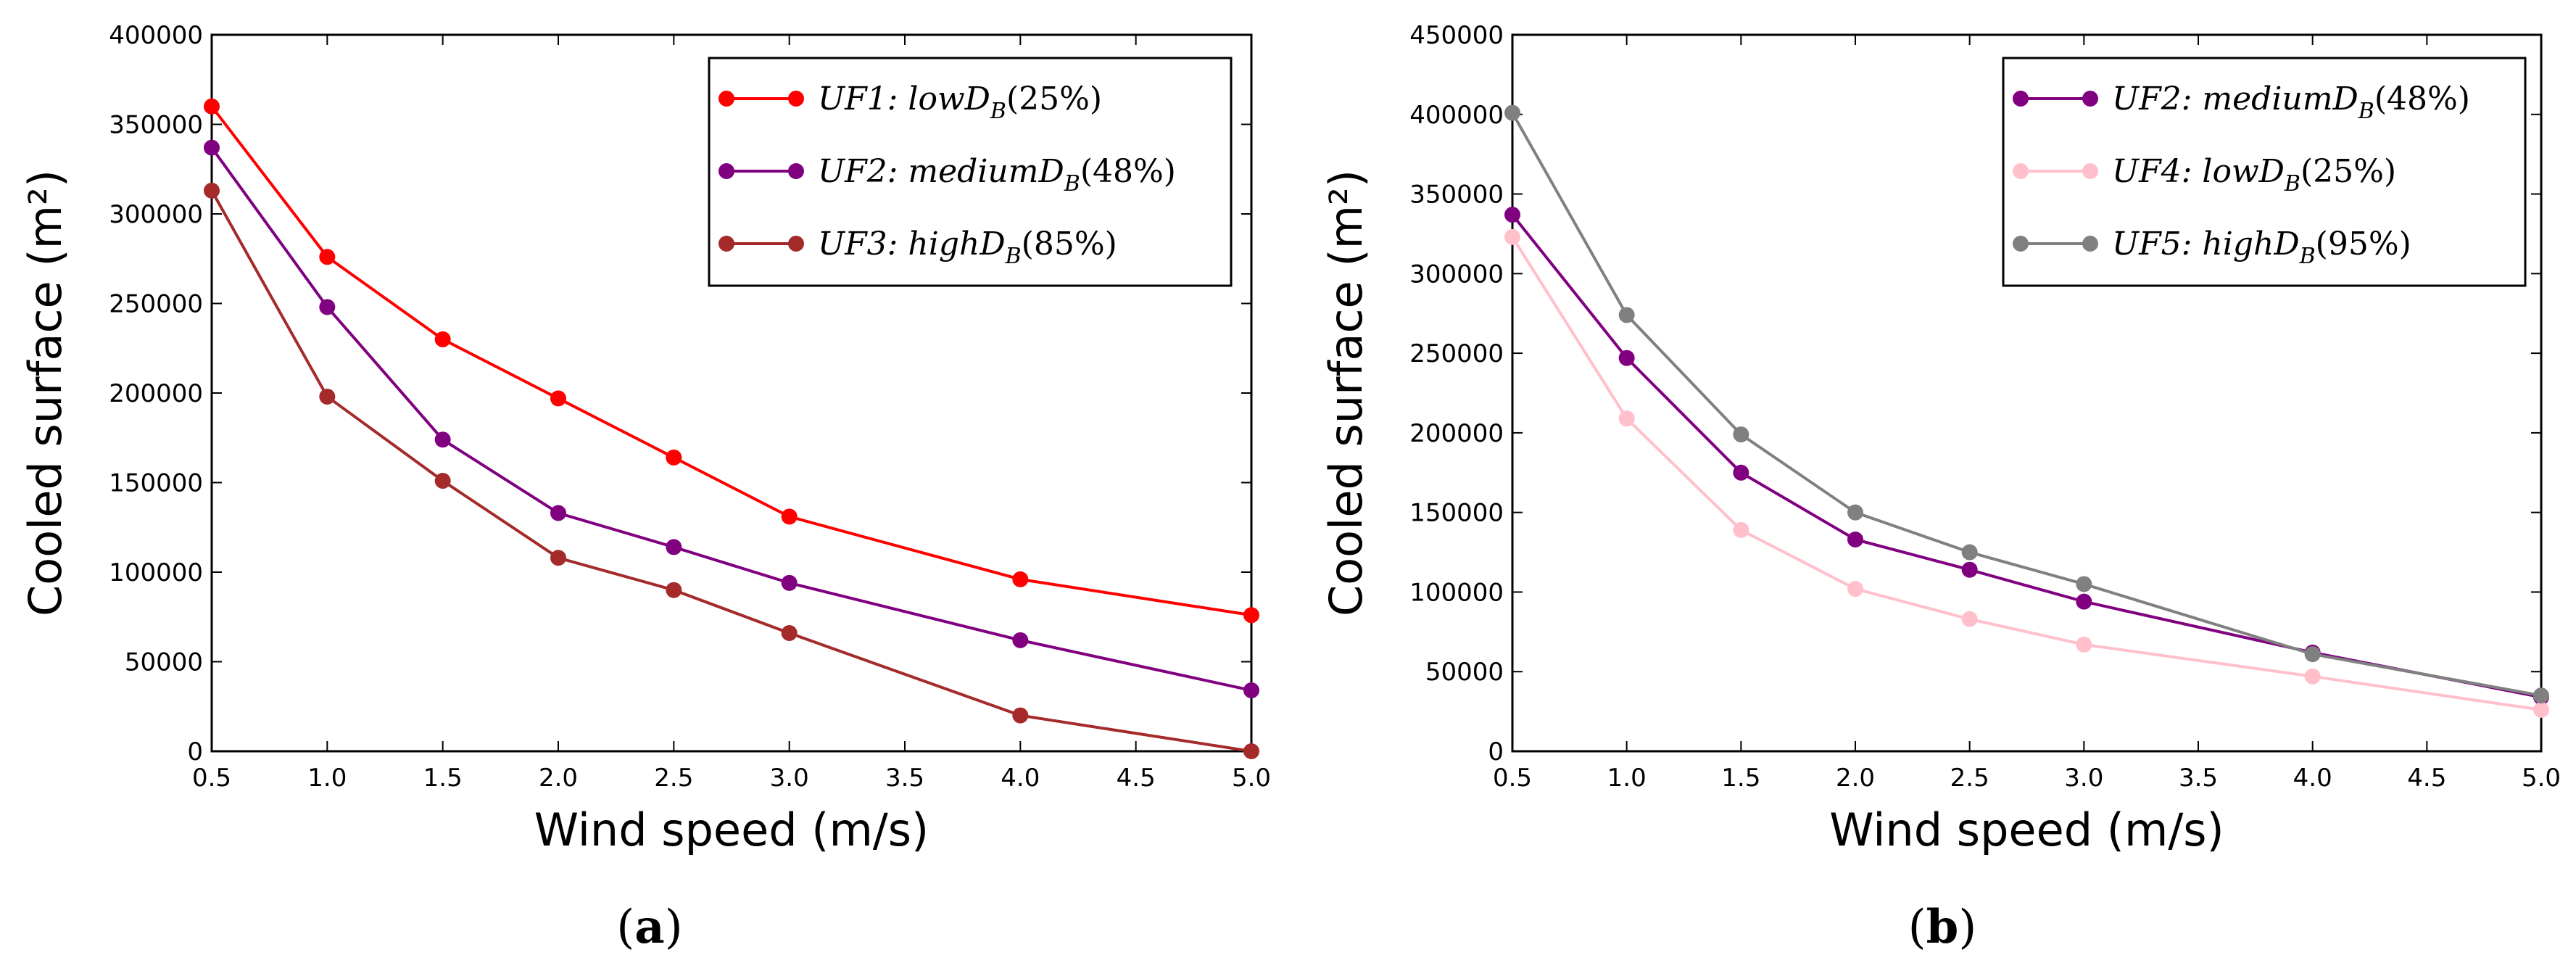 Image resolution: width=2576 pixels, height=963 pixels. I want to click on x-axis-label: Wind speed (m/s), so click(2026, 829).